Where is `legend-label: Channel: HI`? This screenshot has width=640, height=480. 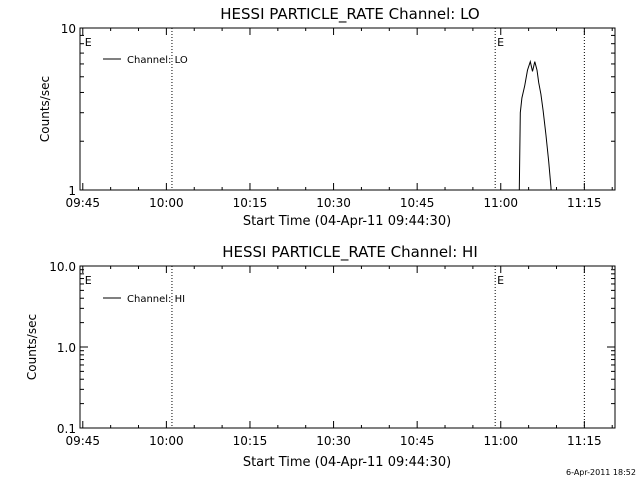
legend-label: Channel: HI is located at coordinates (156, 299).